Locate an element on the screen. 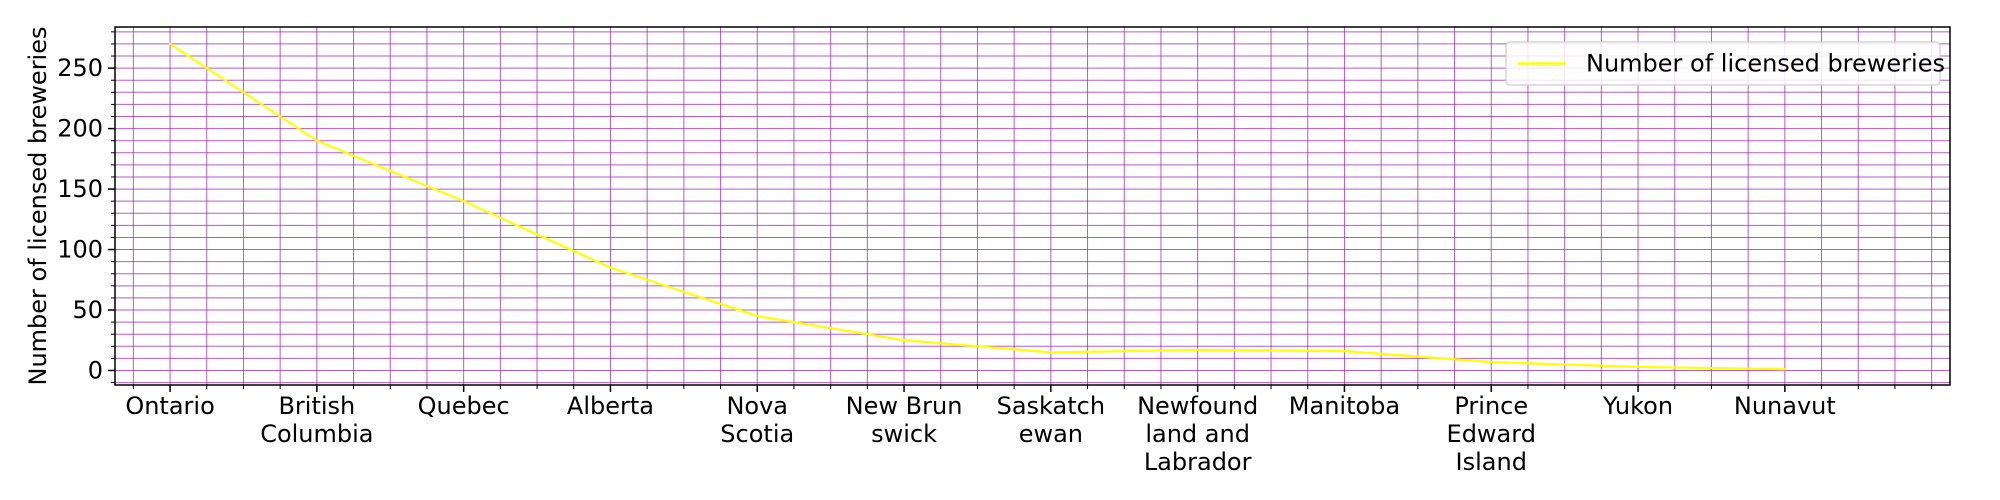 This screenshot has height=500, width=2000. y-axis-title: Number of licensed breweries is located at coordinates (38, 206).